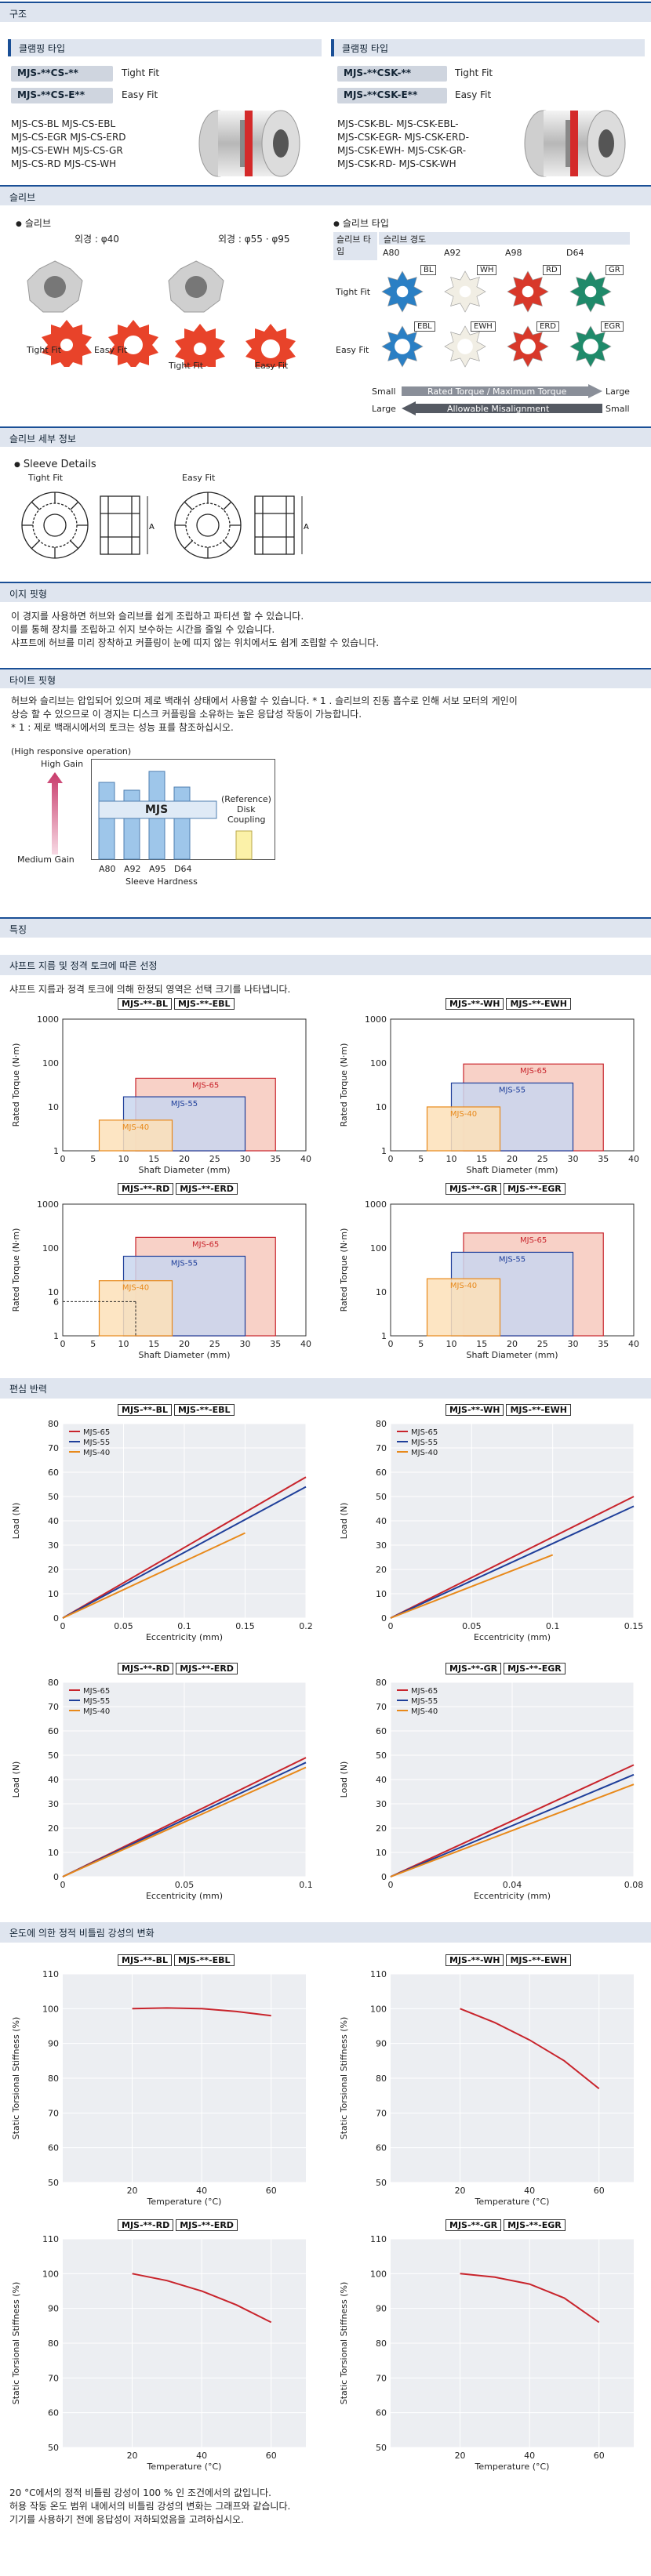 This screenshot has height=2576, width=651. Describe the element at coordinates (122, 728) in the screenshot. I see `tight-fit-line-3: * 1 : 제로 백래시에서의 토크는 성능 표를 참조하십시오.` at that location.